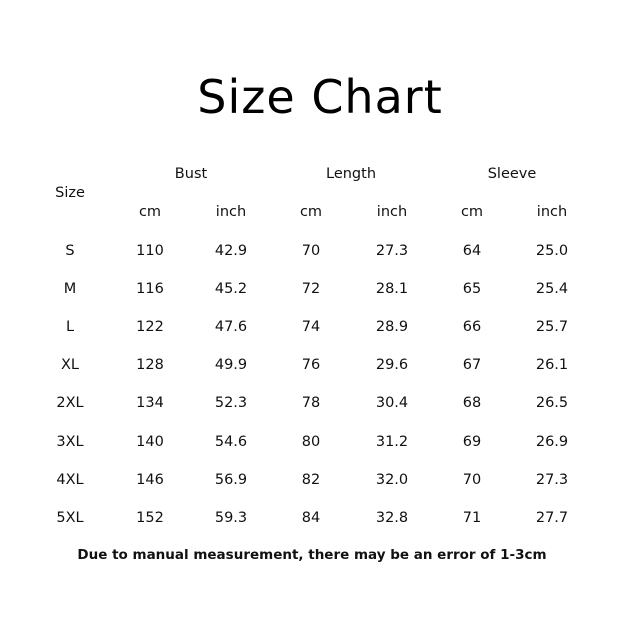  What do you see at coordinates (231, 251) in the screenshot?
I see `table-cell: 42.9` at bounding box center [231, 251].